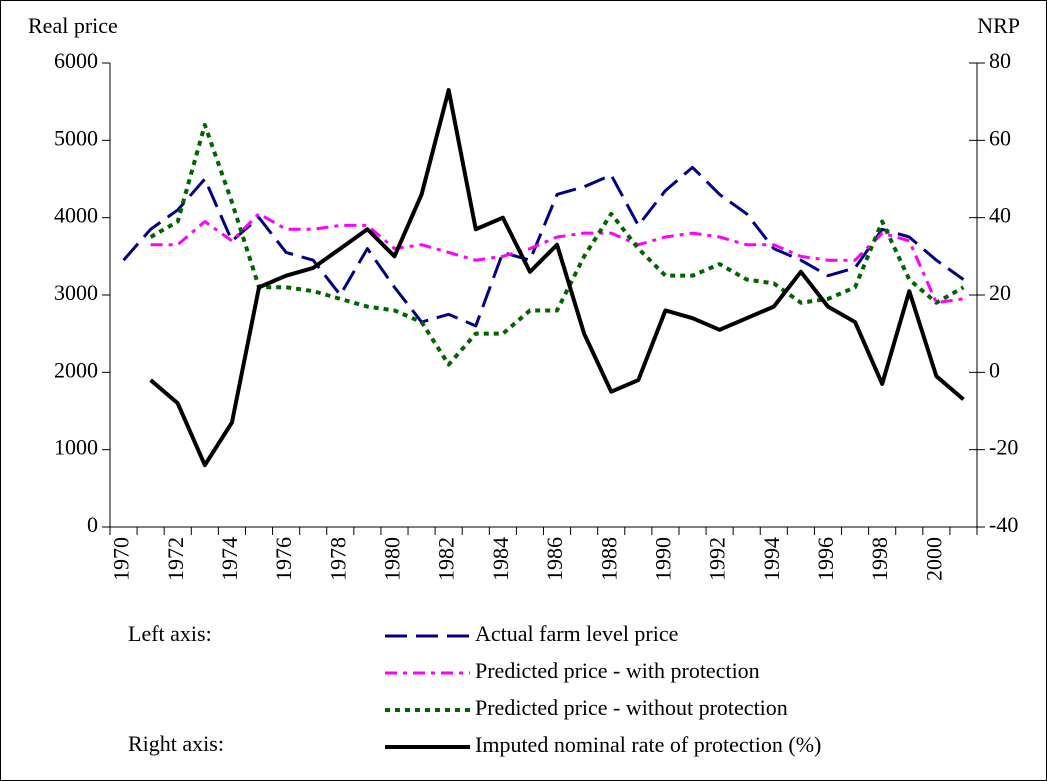 This screenshot has height=781, width=1047. What do you see at coordinates (631, 707) in the screenshot?
I see `legend-label: Predicted price - without protection` at bounding box center [631, 707].